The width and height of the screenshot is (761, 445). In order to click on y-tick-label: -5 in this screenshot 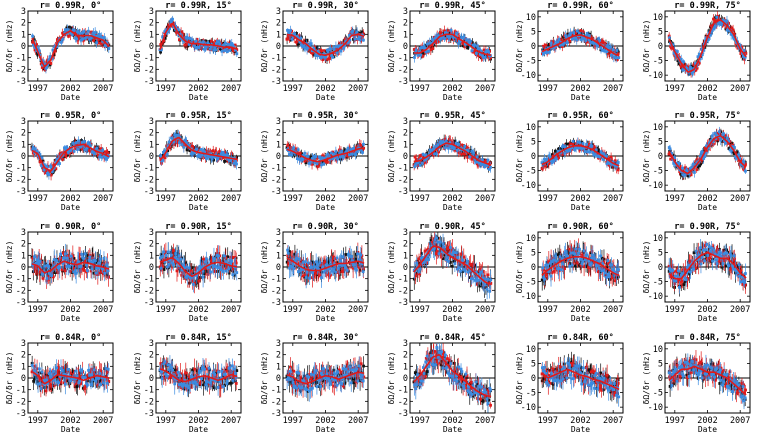, I will do `click(658, 62)`.